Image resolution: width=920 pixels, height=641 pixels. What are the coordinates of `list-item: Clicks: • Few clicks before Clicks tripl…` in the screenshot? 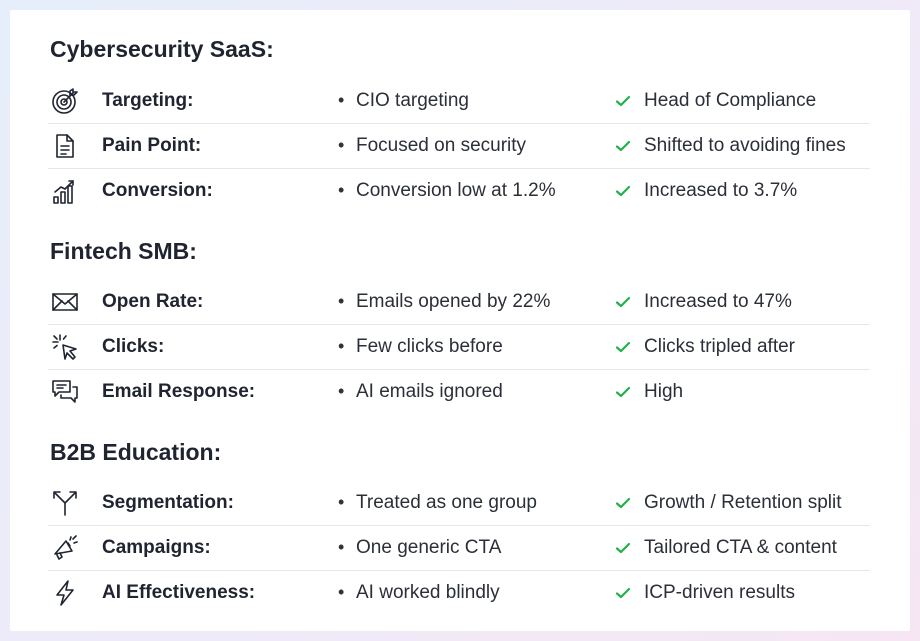 It's located at (459, 347).